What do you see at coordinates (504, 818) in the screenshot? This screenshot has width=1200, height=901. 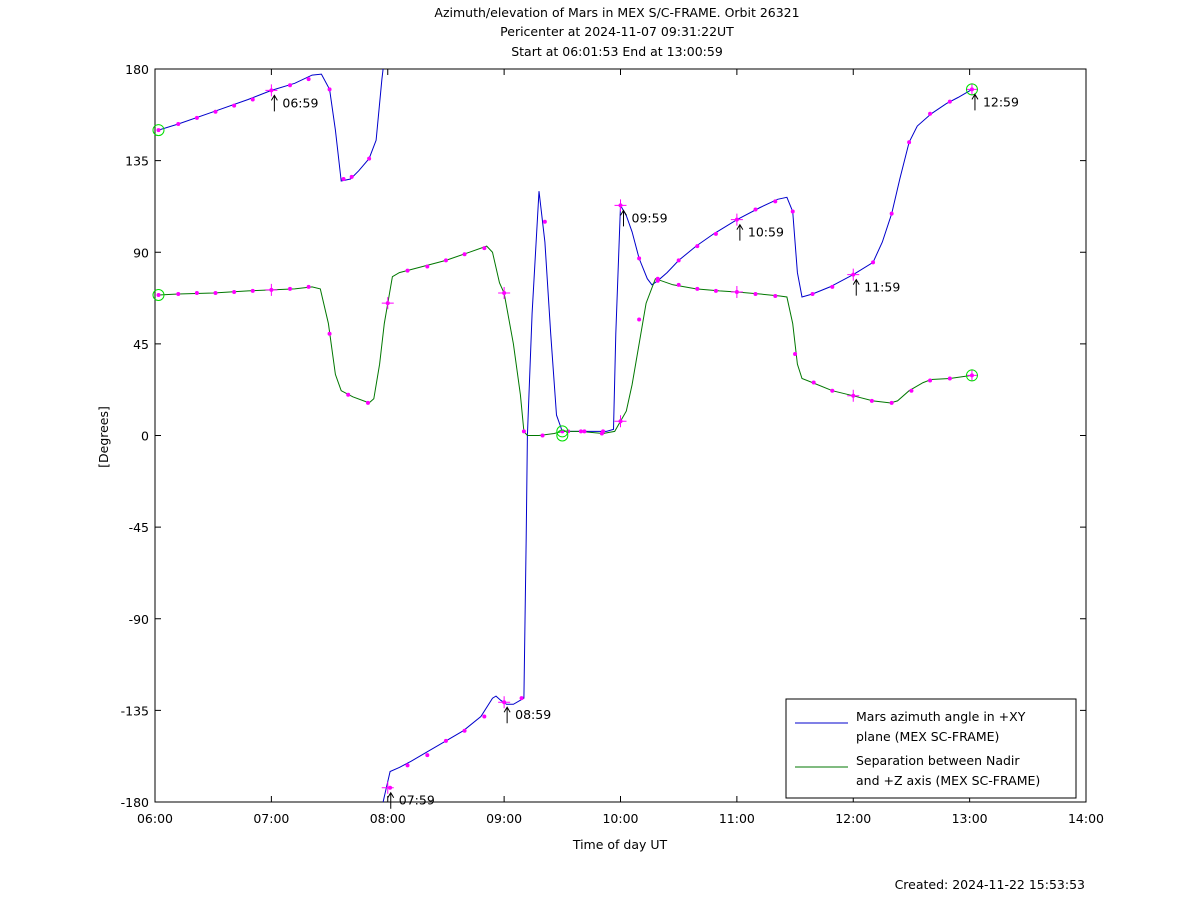 I see `x-tick-label: 09:00` at bounding box center [504, 818].